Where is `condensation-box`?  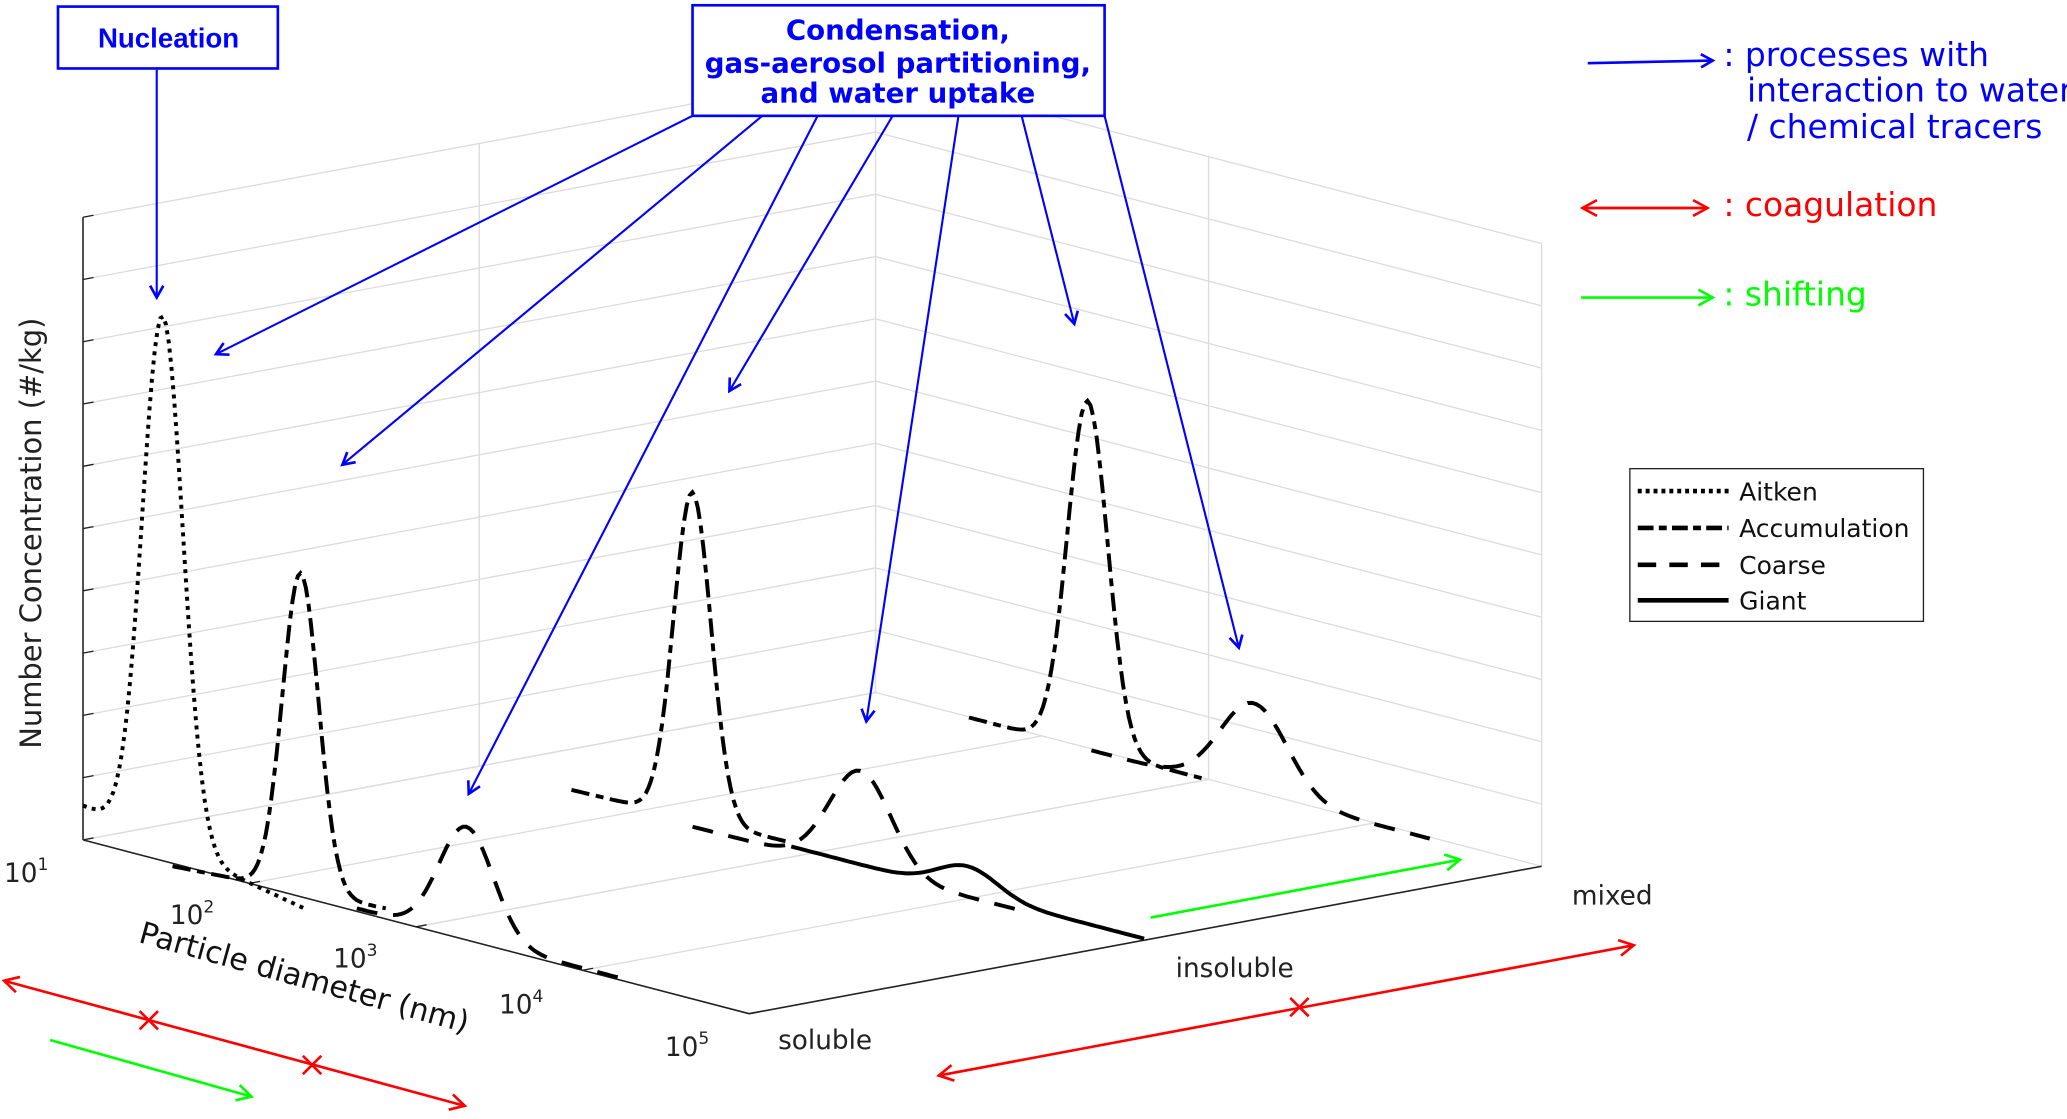
condensation-box is located at coordinates (898, 60).